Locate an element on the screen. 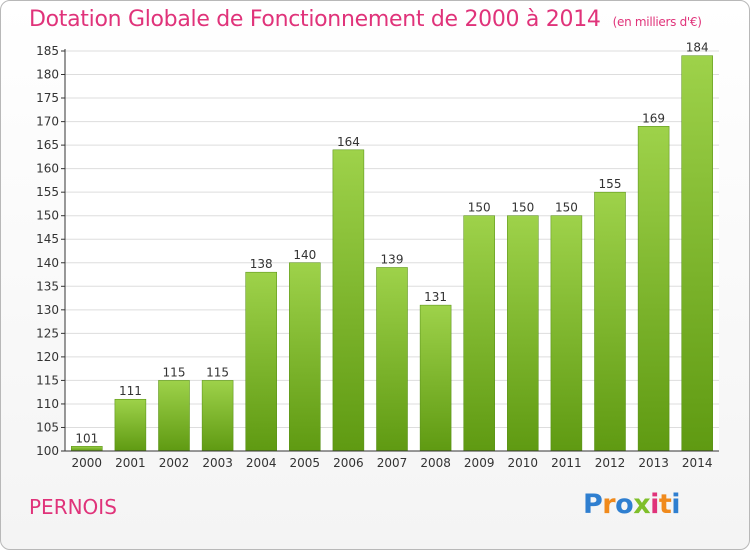 Image resolution: width=750 pixels, height=550 pixels. y-tick-label: 135 is located at coordinates (47, 286).